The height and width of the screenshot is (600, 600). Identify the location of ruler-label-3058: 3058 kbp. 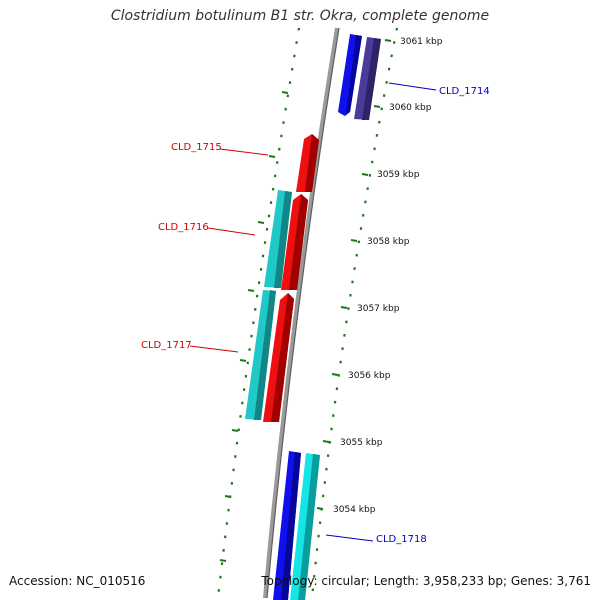
(388, 242).